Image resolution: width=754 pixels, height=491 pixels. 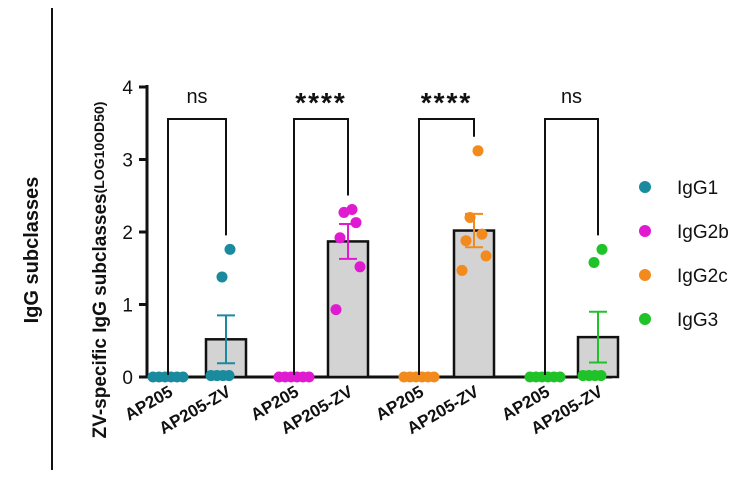 What do you see at coordinates (127, 233) in the screenshot?
I see `y-tick-label: 2` at bounding box center [127, 233].